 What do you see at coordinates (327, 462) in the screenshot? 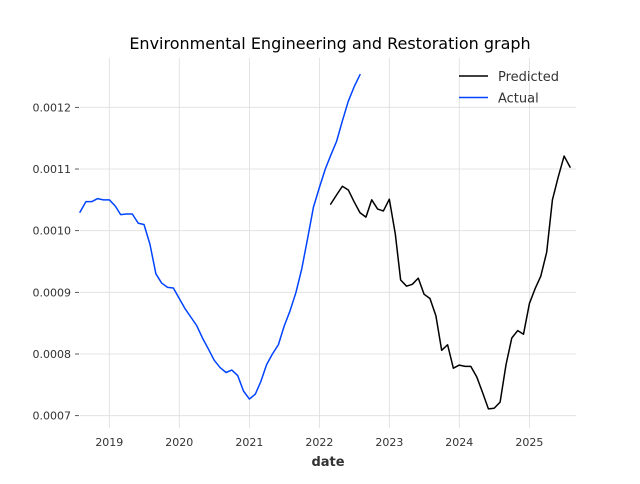
I see `x-axis-label: date` at bounding box center [327, 462].